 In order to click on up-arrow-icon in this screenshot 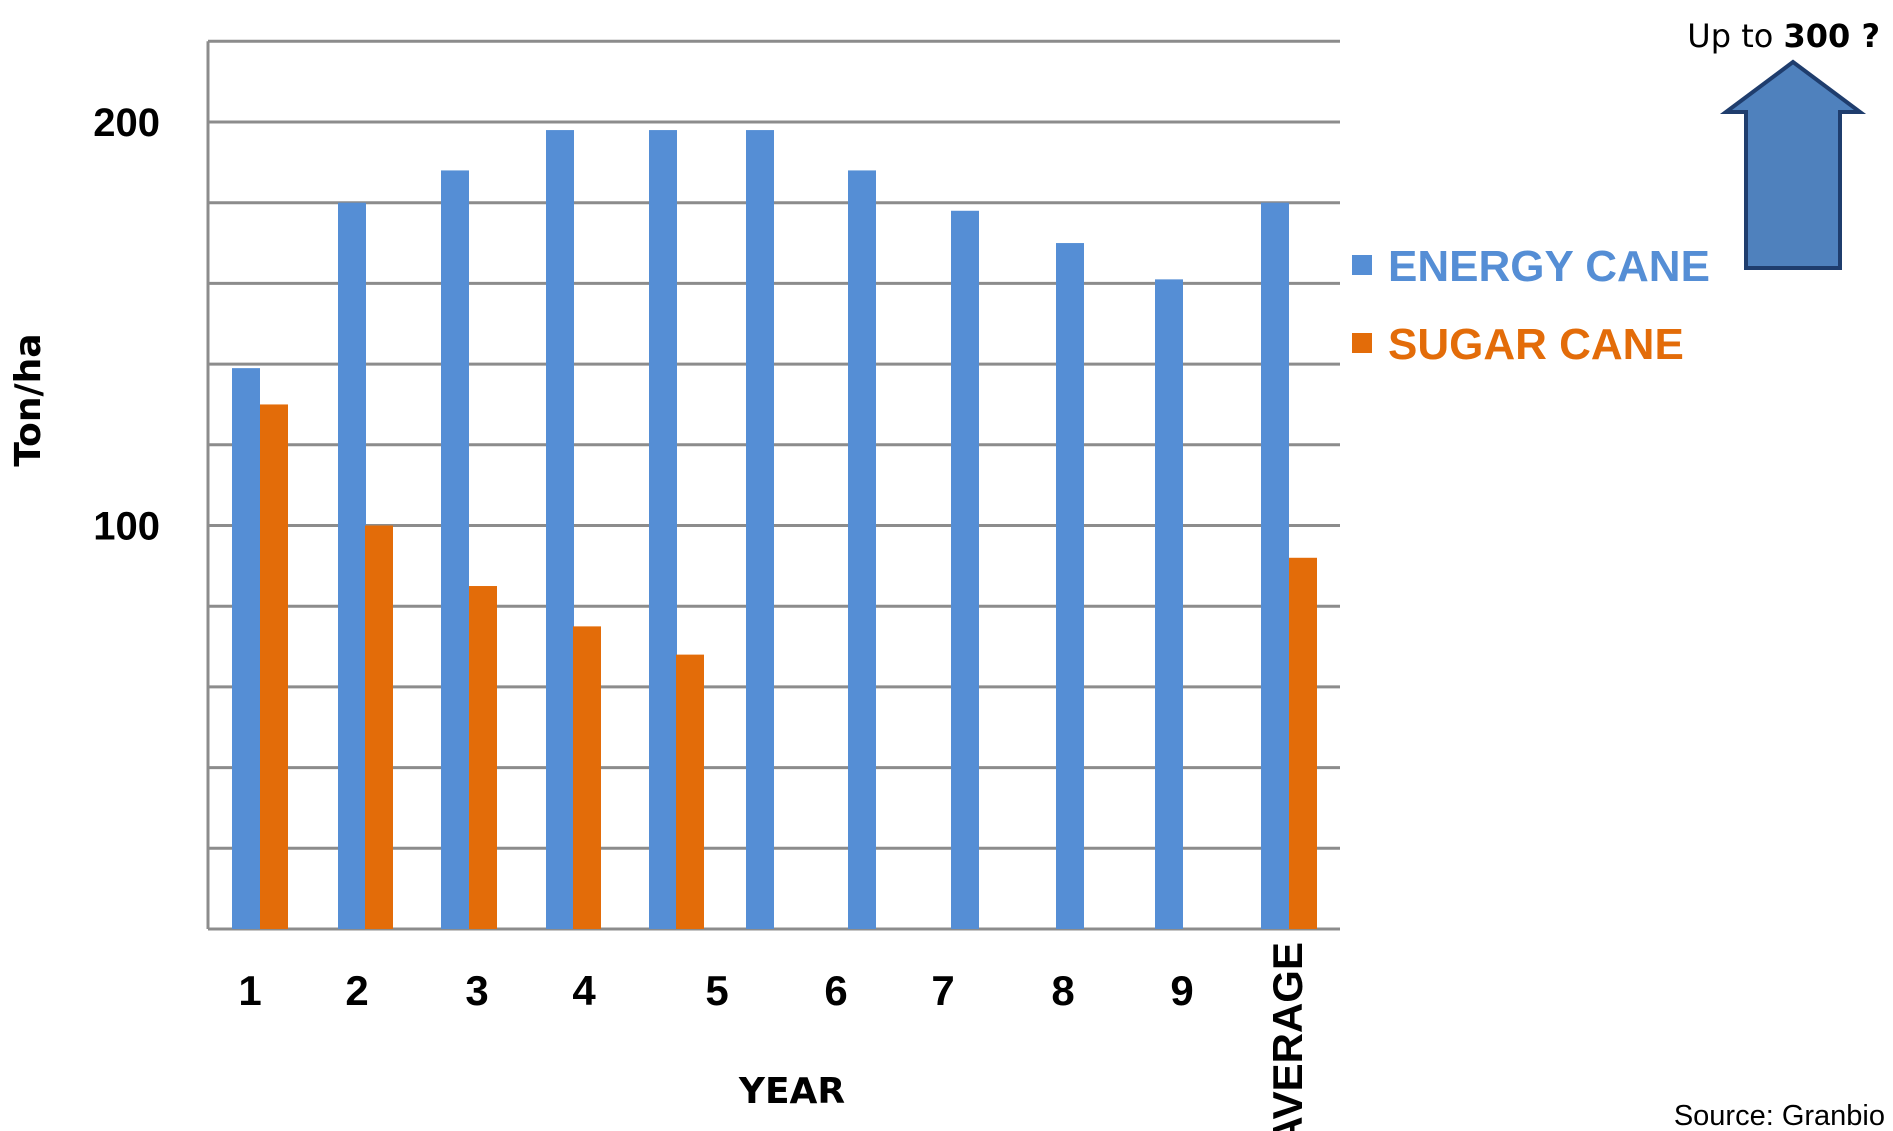, I will do `click(1793, 164)`.